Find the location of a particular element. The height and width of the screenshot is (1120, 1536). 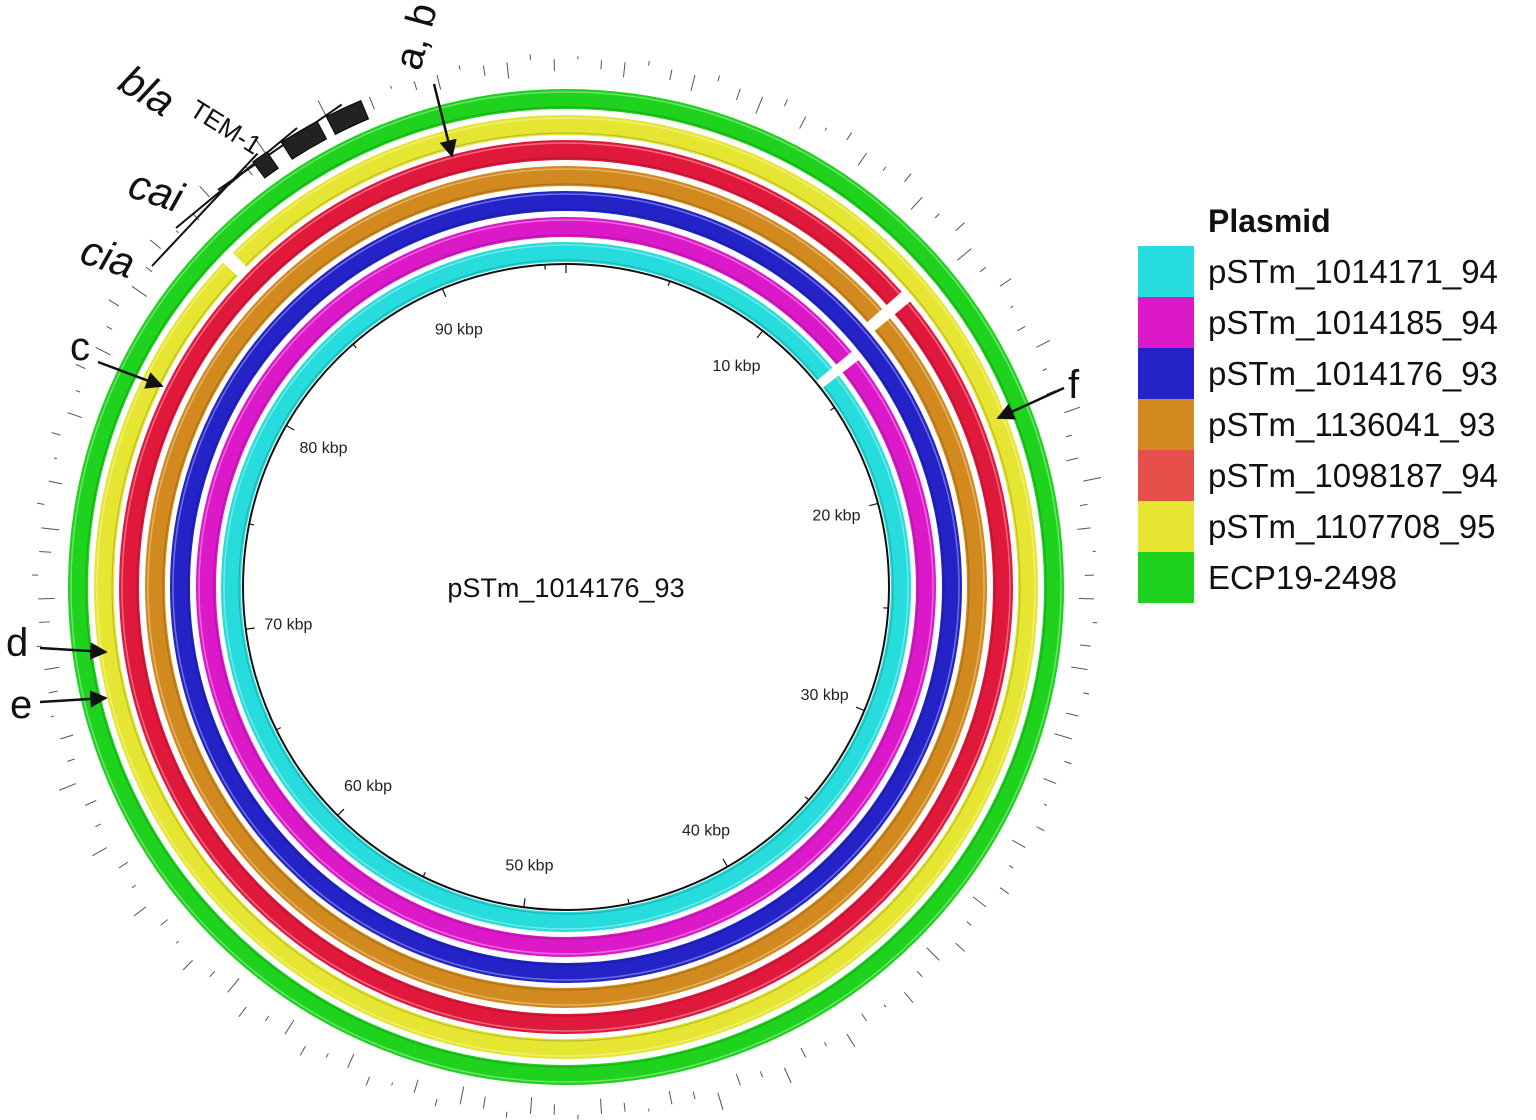

tick-label-30-kbp: 30 kbp is located at coordinates (825, 695).